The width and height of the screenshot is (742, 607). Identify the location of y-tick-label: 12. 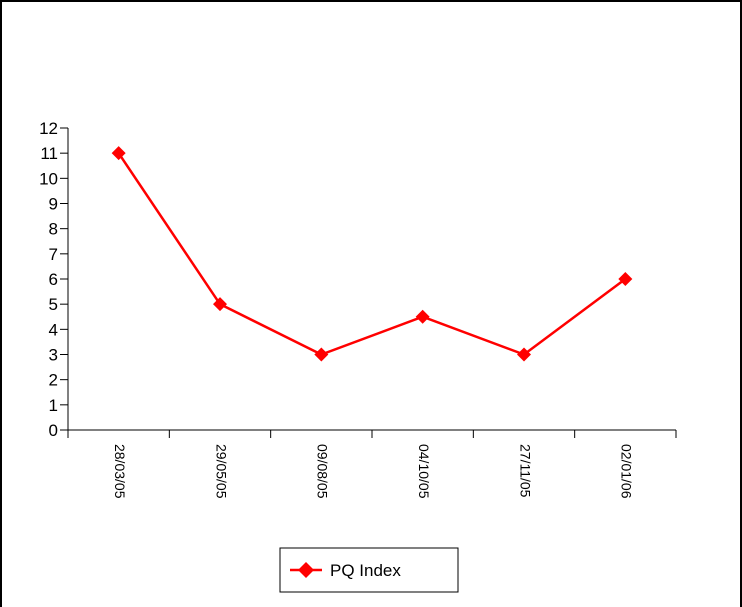
(48, 128).